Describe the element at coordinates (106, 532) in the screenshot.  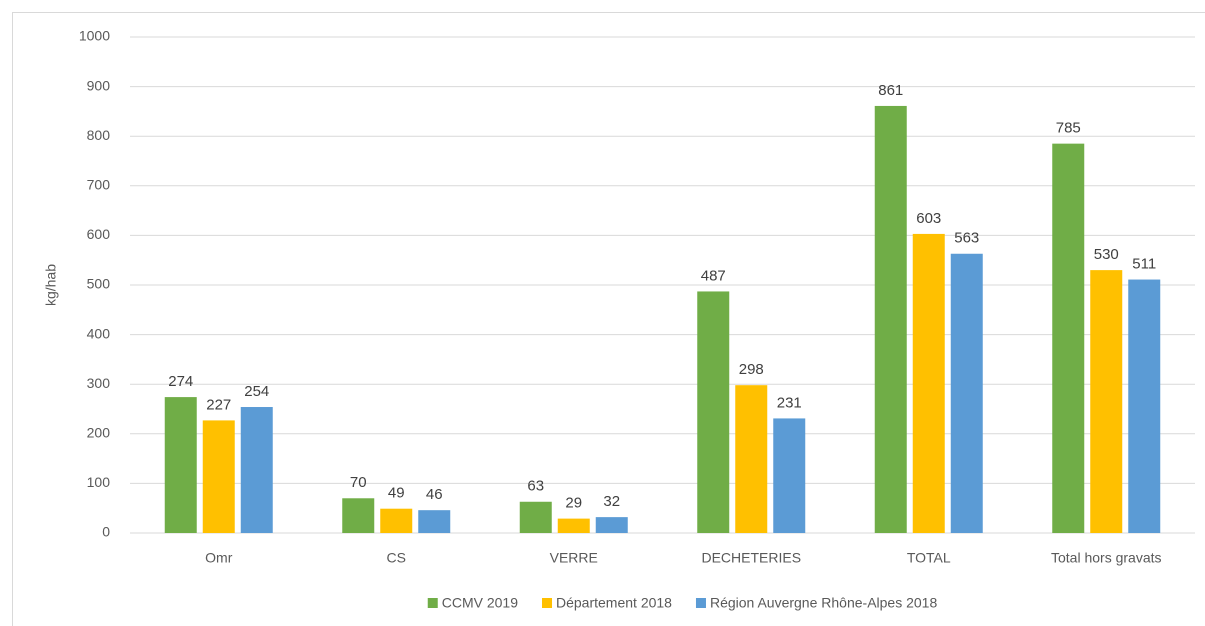
I see `y-tick-label: 0` at that location.